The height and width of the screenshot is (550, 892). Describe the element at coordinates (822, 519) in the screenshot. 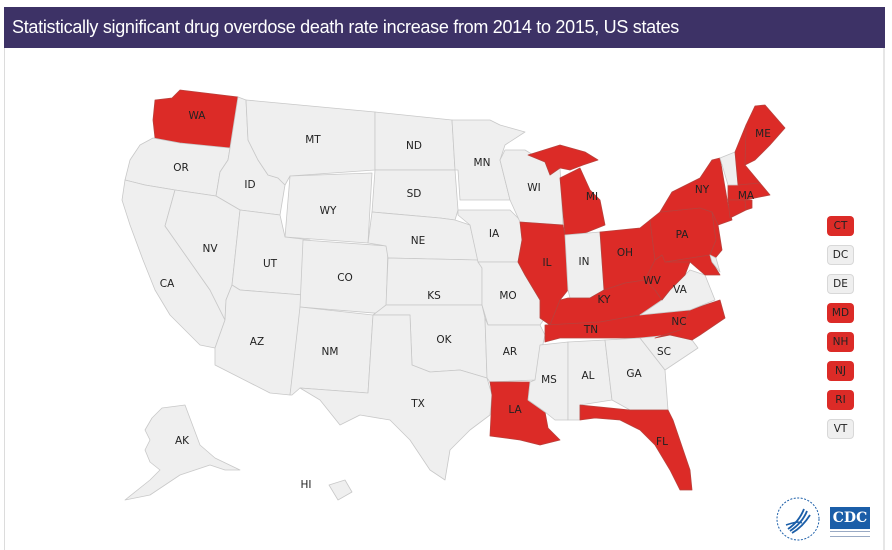

I see `footer-logos: CDC` at that location.